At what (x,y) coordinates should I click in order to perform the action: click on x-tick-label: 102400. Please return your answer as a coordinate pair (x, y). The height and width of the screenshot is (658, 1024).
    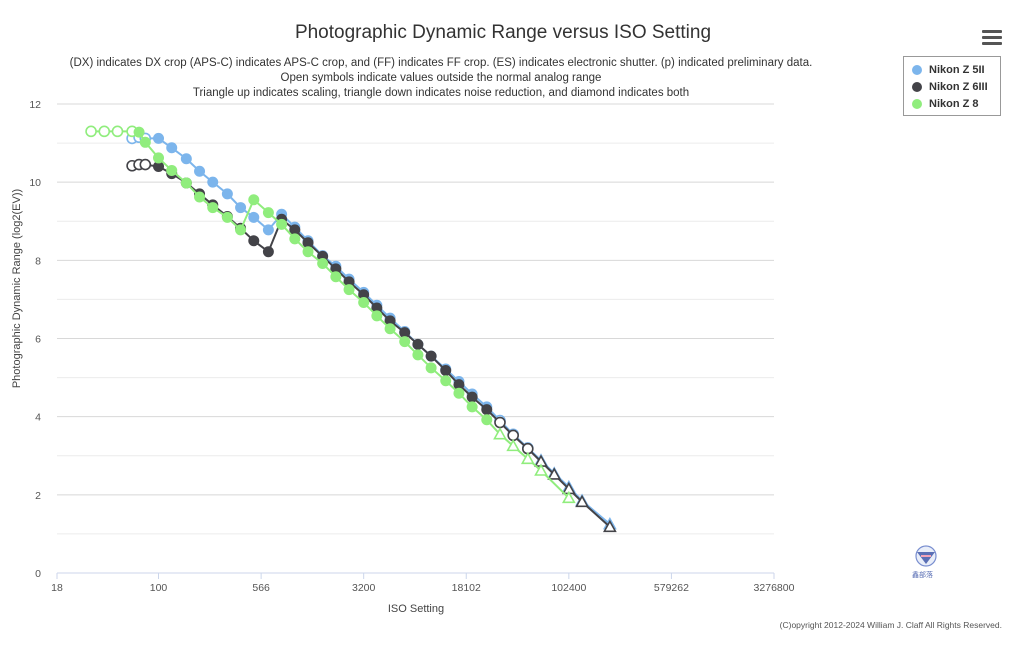
    Looking at the image, I should click on (568, 588).